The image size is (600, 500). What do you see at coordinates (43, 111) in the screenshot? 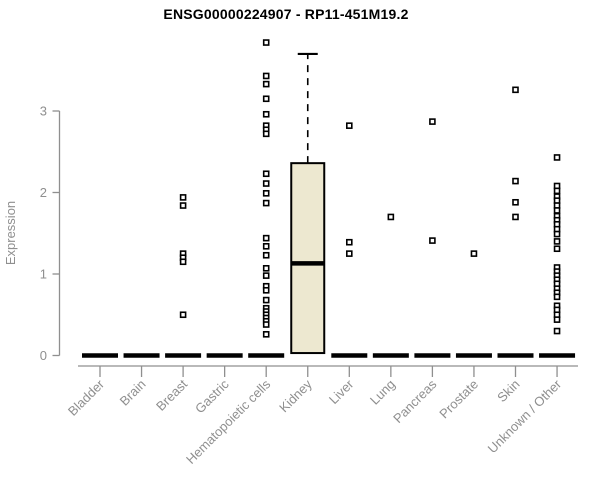
I see `y-tick-label: 3` at bounding box center [43, 111].